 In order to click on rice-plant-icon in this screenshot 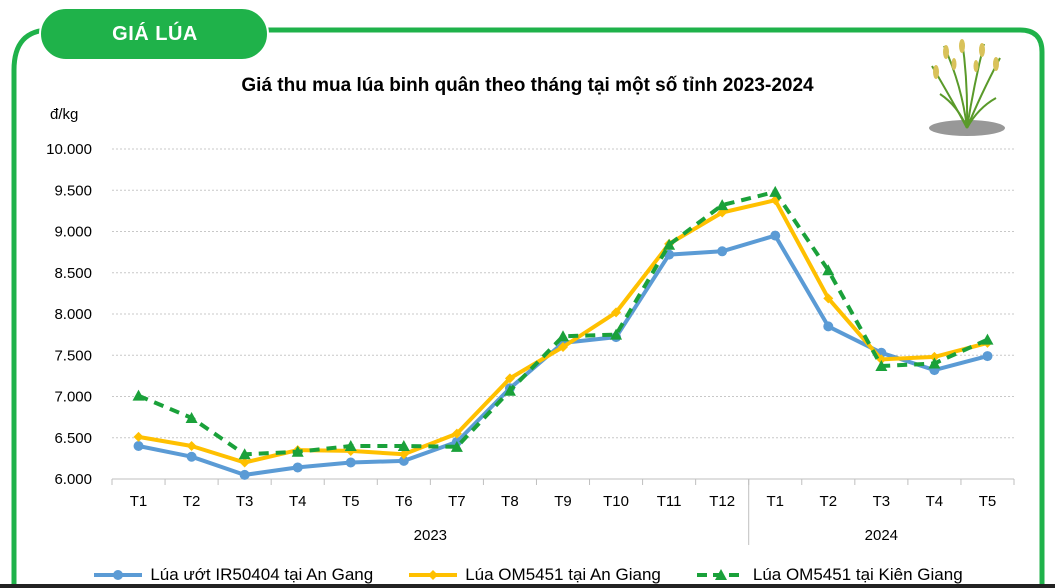, I will do `click(967, 87)`.